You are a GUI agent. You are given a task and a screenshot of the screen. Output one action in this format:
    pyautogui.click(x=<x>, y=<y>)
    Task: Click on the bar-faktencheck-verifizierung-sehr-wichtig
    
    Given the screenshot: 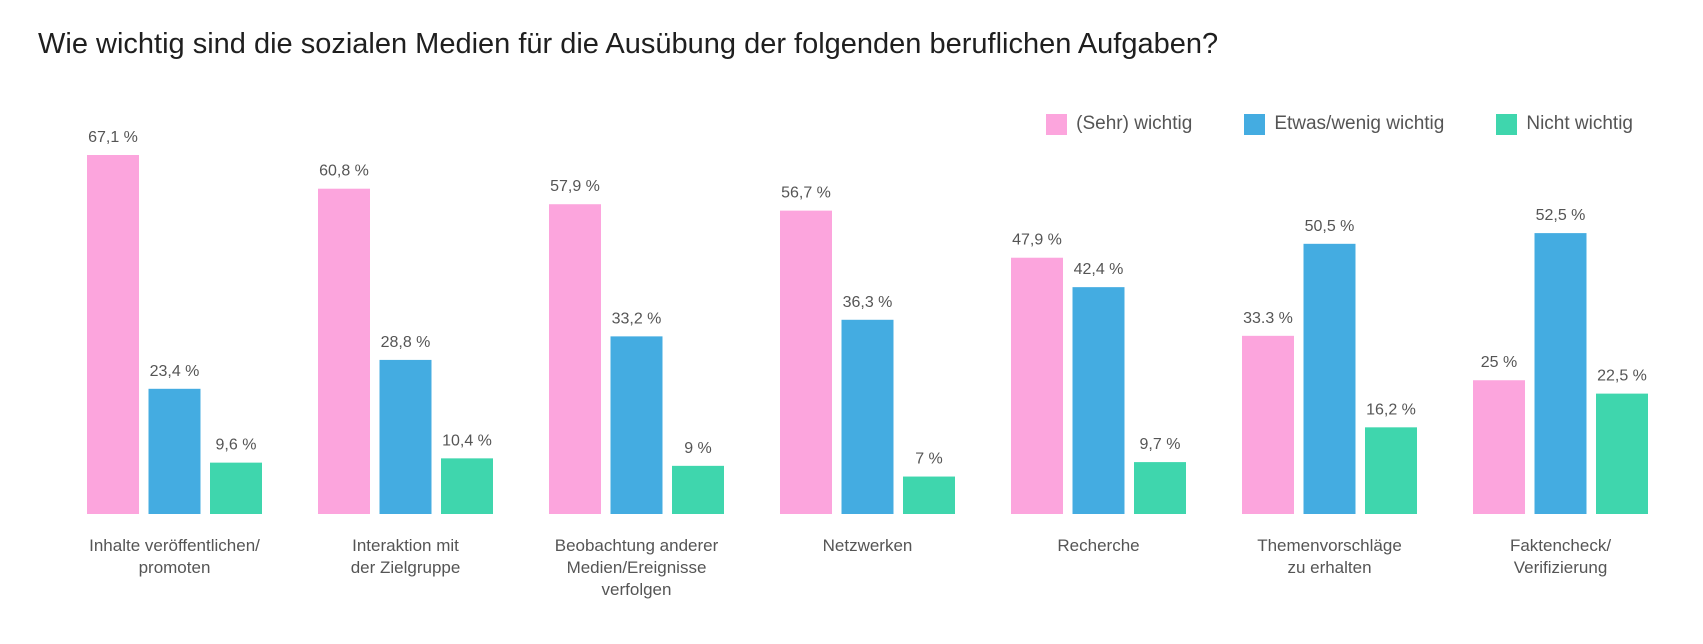 What is the action you would take?
    pyautogui.click(x=1499, y=447)
    